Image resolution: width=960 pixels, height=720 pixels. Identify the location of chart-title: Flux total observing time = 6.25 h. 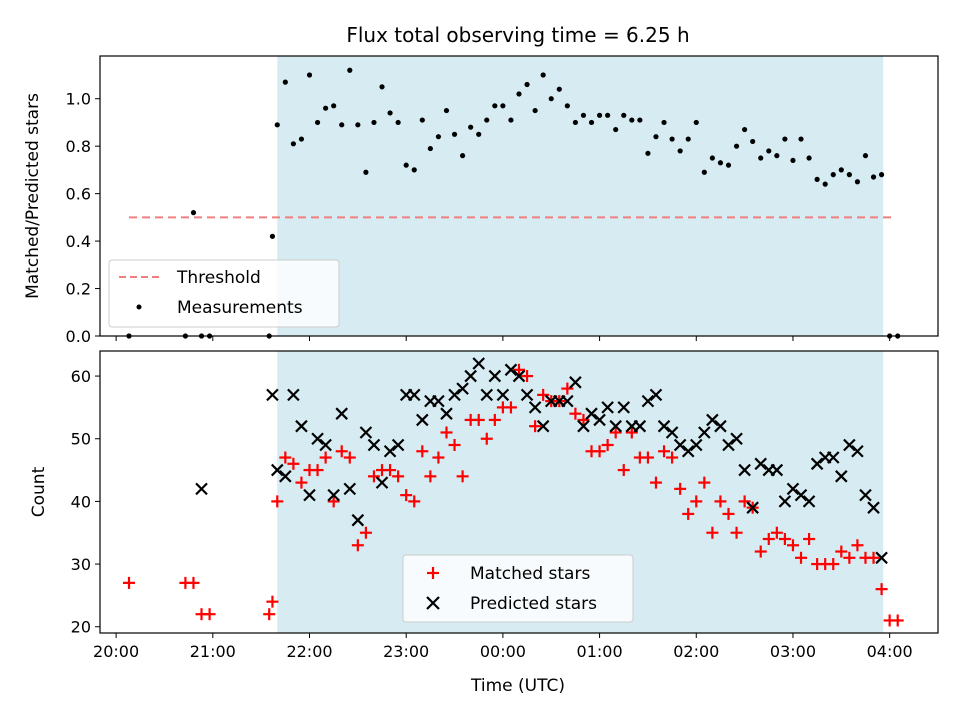
(517, 35).